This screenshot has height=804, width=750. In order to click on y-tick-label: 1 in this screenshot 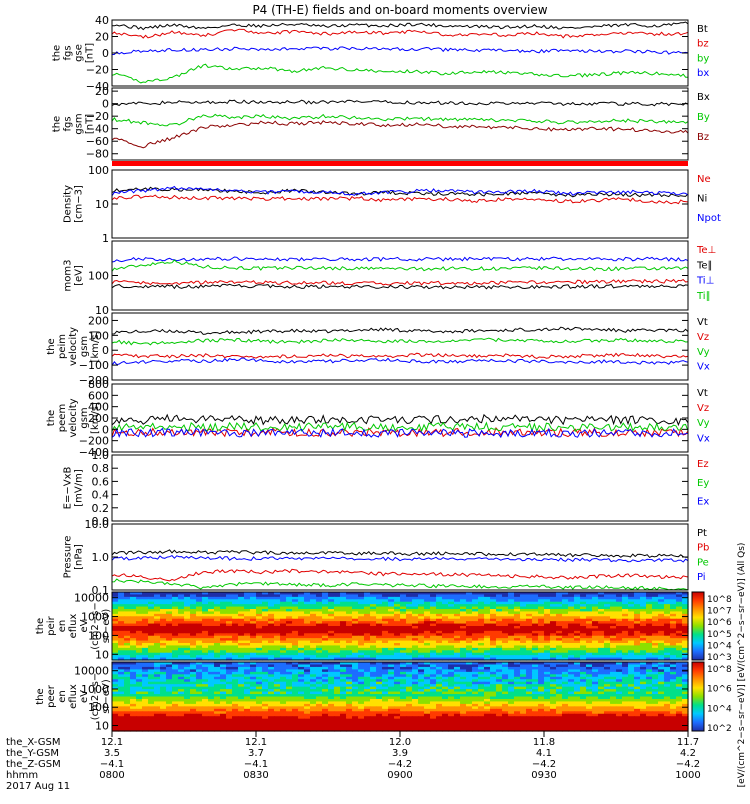, I will do `click(105, 238)`.